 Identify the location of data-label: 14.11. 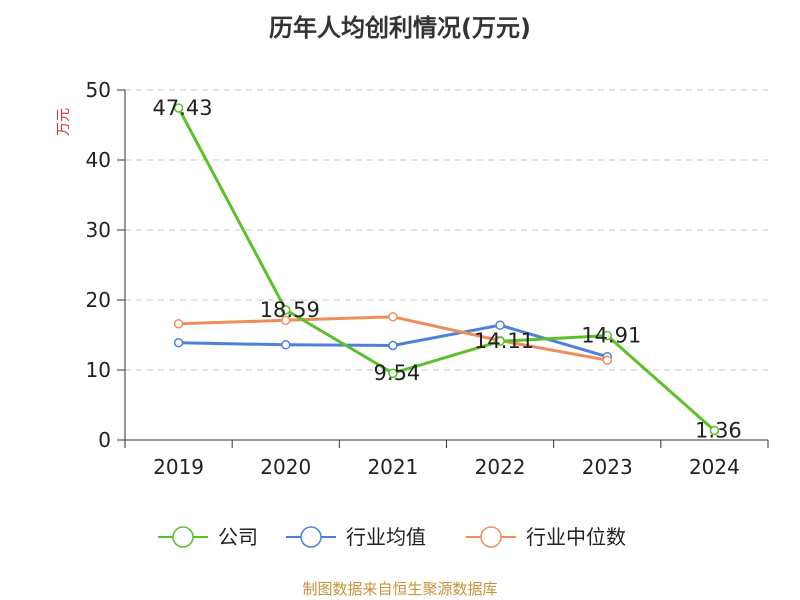
(504, 341).